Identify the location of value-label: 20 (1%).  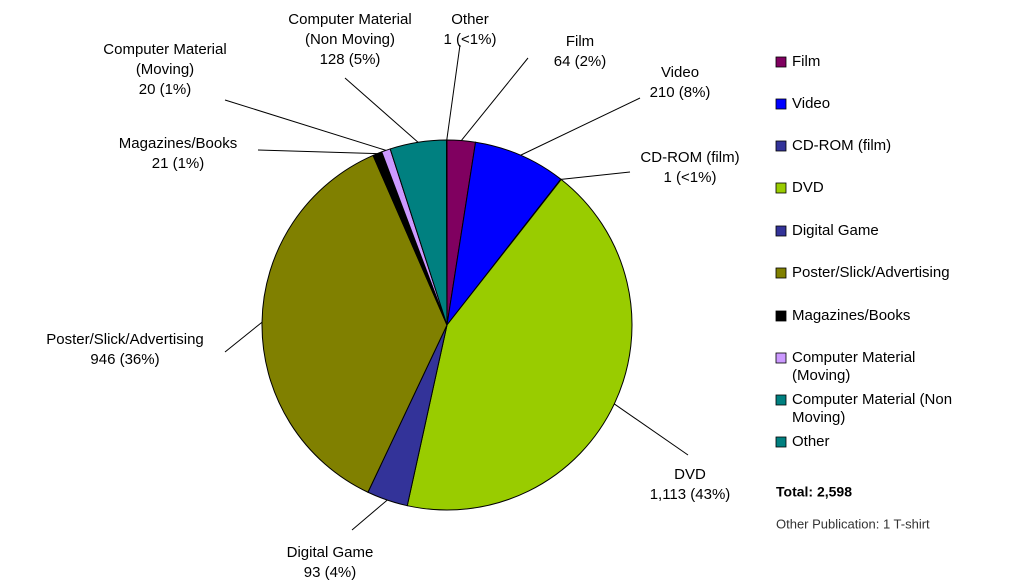
(165, 89).